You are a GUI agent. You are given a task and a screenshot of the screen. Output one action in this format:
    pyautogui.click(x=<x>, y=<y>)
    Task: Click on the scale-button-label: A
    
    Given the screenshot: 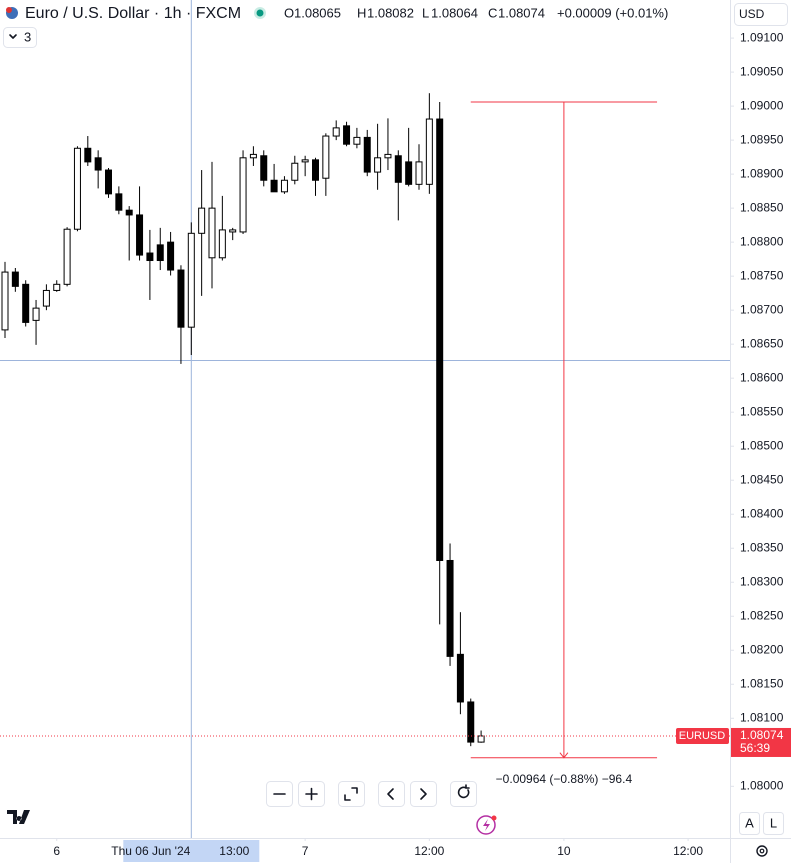 What is the action you would take?
    pyautogui.click(x=749, y=822)
    